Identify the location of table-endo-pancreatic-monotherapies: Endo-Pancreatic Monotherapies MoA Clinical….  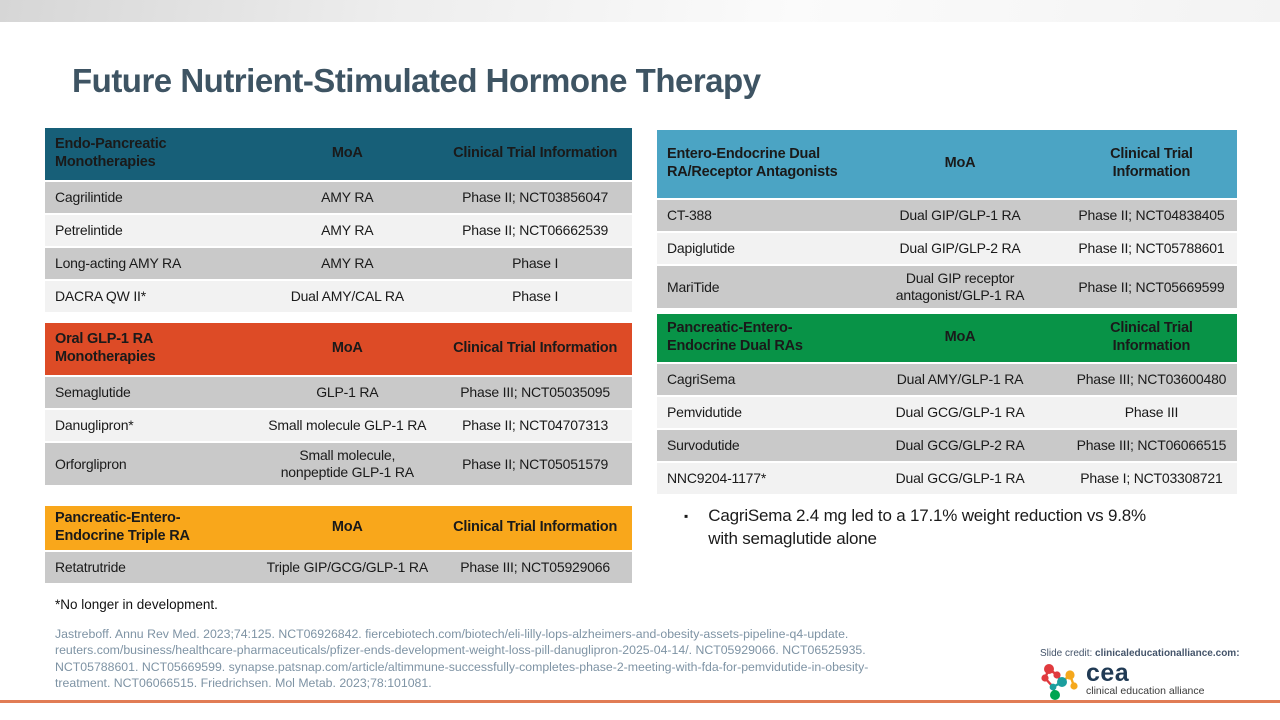
(338, 220).